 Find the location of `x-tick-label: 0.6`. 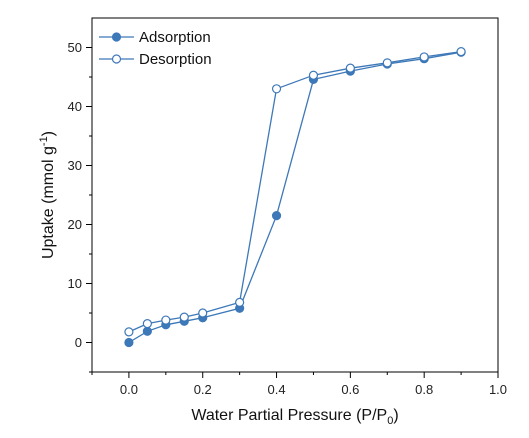

x-tick-label: 0.6 is located at coordinates (350, 389).